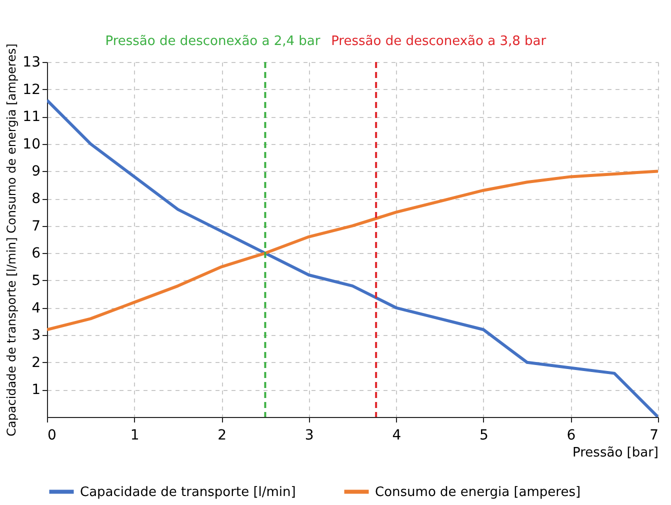 This screenshot has height=505, width=671. I want to click on y-tick-label: 9, so click(36, 172).